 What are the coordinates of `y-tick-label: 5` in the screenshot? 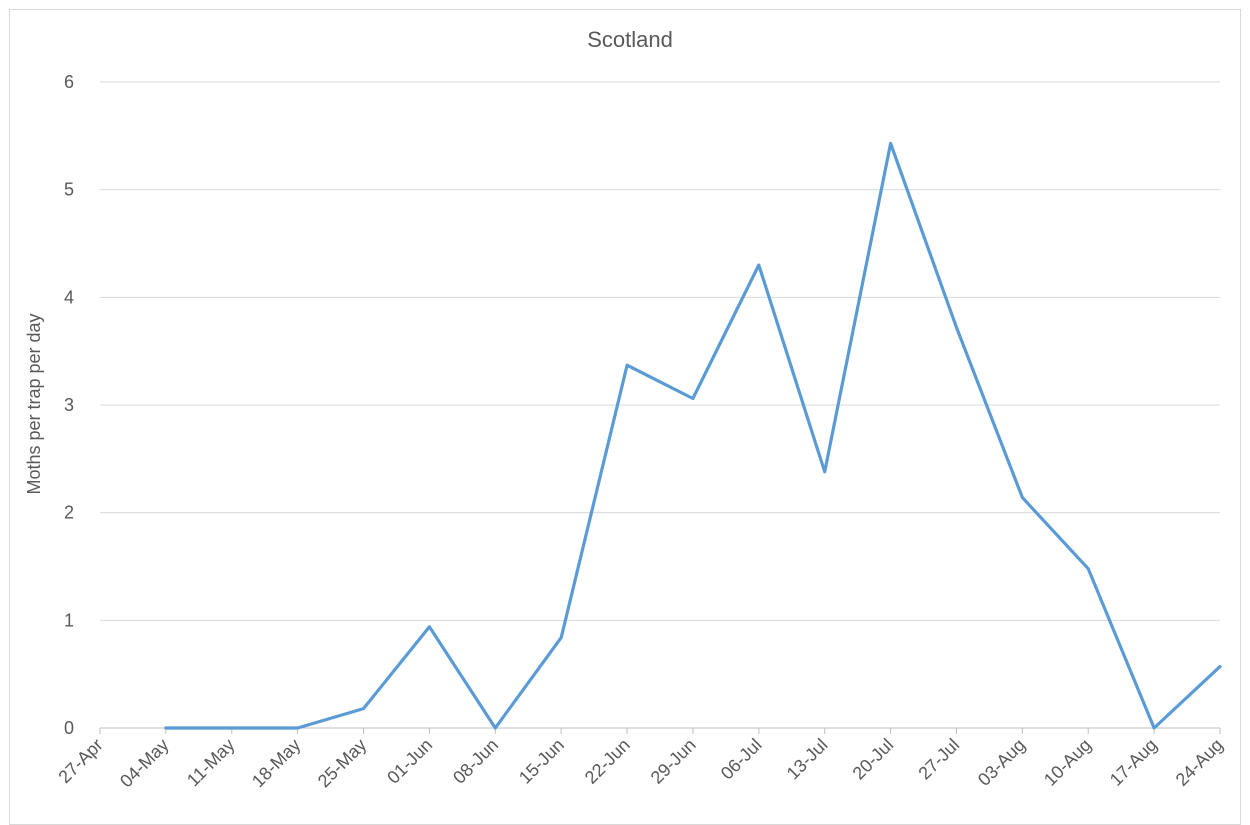 It's located at (69, 190).